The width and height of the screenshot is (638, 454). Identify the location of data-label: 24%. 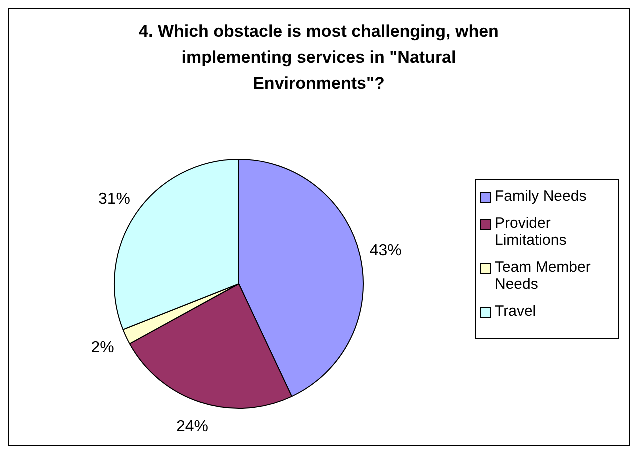
(192, 427).